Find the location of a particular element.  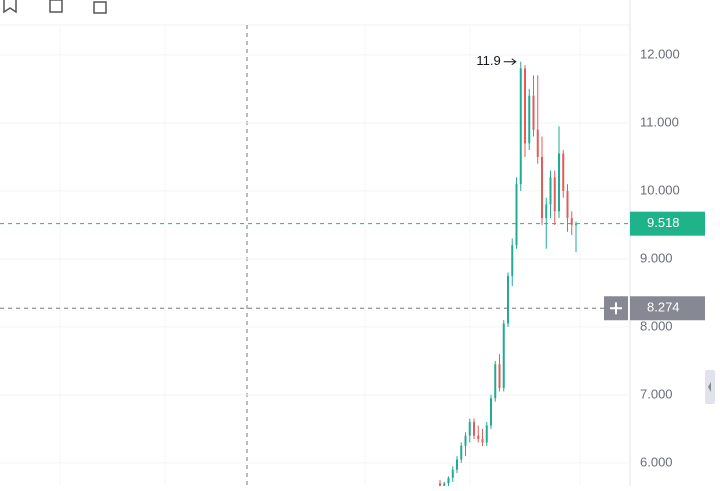

toolbar is located at coordinates (55, 7).